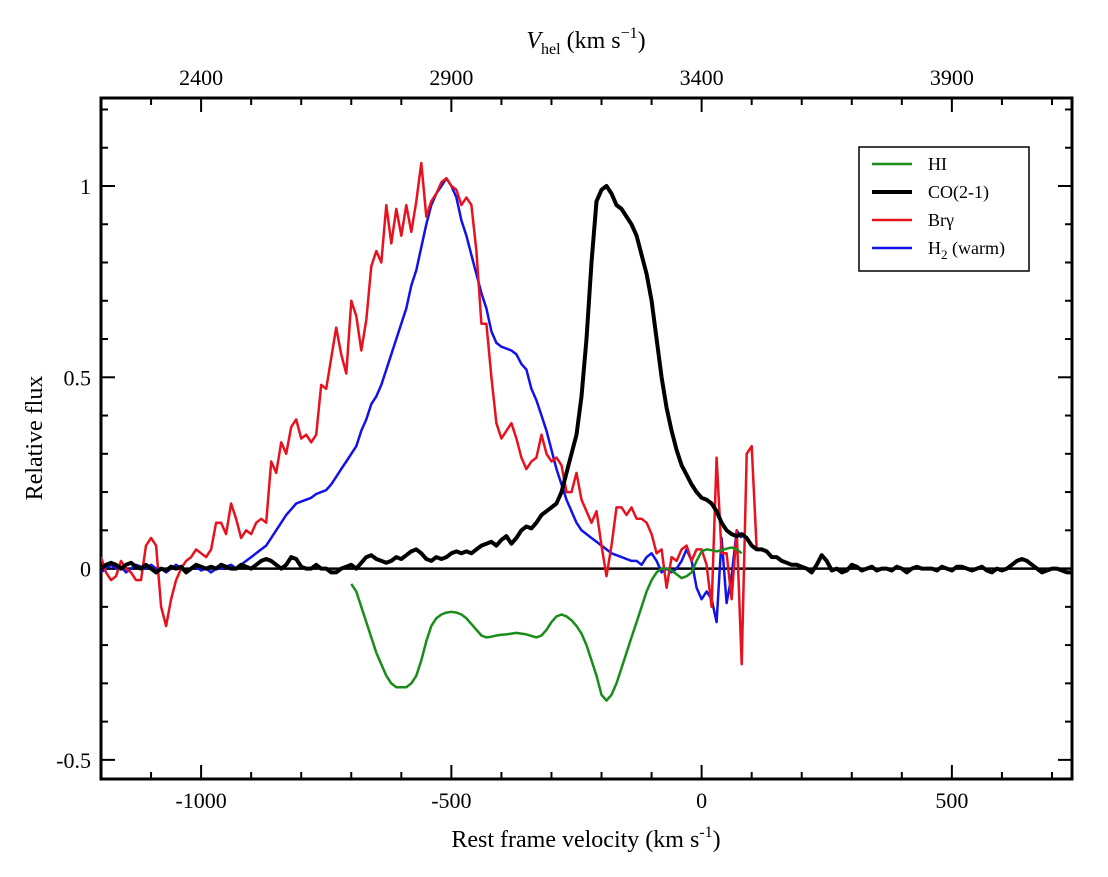 Image resolution: width=1108 pixels, height=877 pixels. Describe the element at coordinates (451, 77) in the screenshot. I see `top-tick-label: 2900` at that location.